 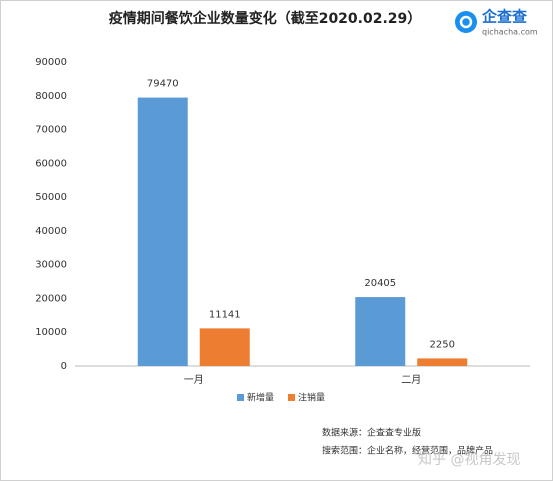 What do you see at coordinates (225, 314) in the screenshot?
I see `value-label: 11141` at bounding box center [225, 314].